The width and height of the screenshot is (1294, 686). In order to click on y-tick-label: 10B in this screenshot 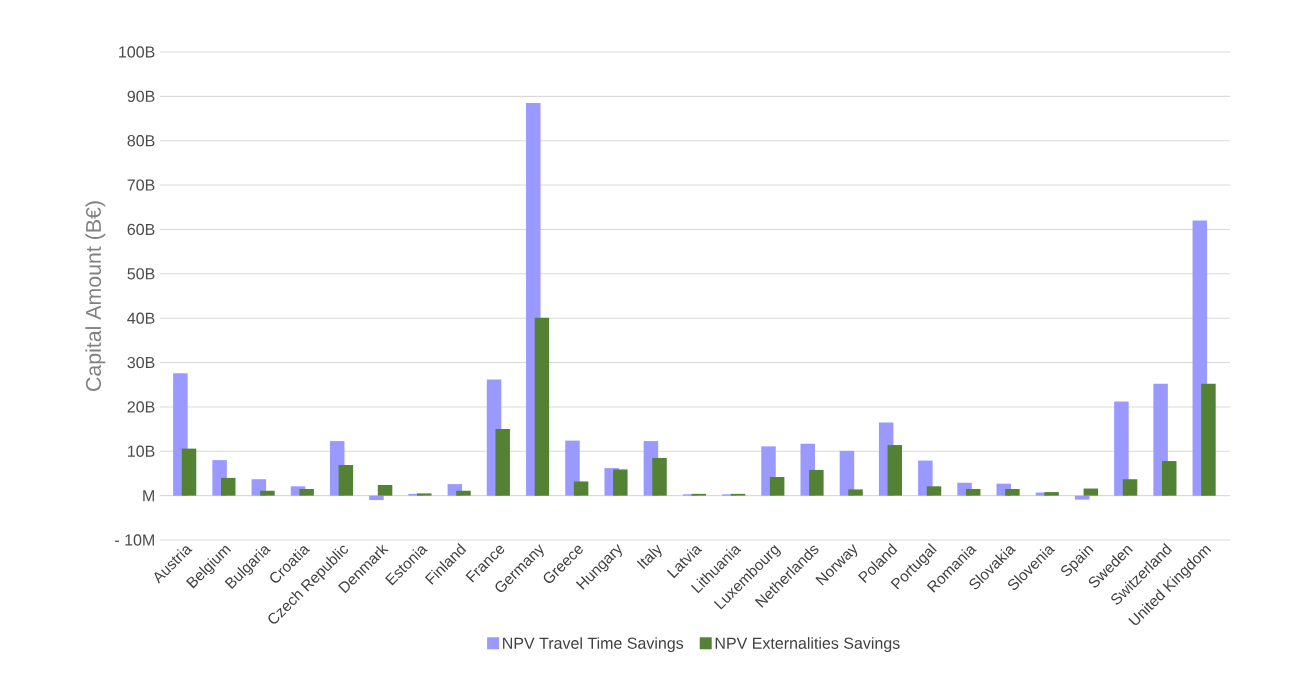, I will do `click(141, 451)`.